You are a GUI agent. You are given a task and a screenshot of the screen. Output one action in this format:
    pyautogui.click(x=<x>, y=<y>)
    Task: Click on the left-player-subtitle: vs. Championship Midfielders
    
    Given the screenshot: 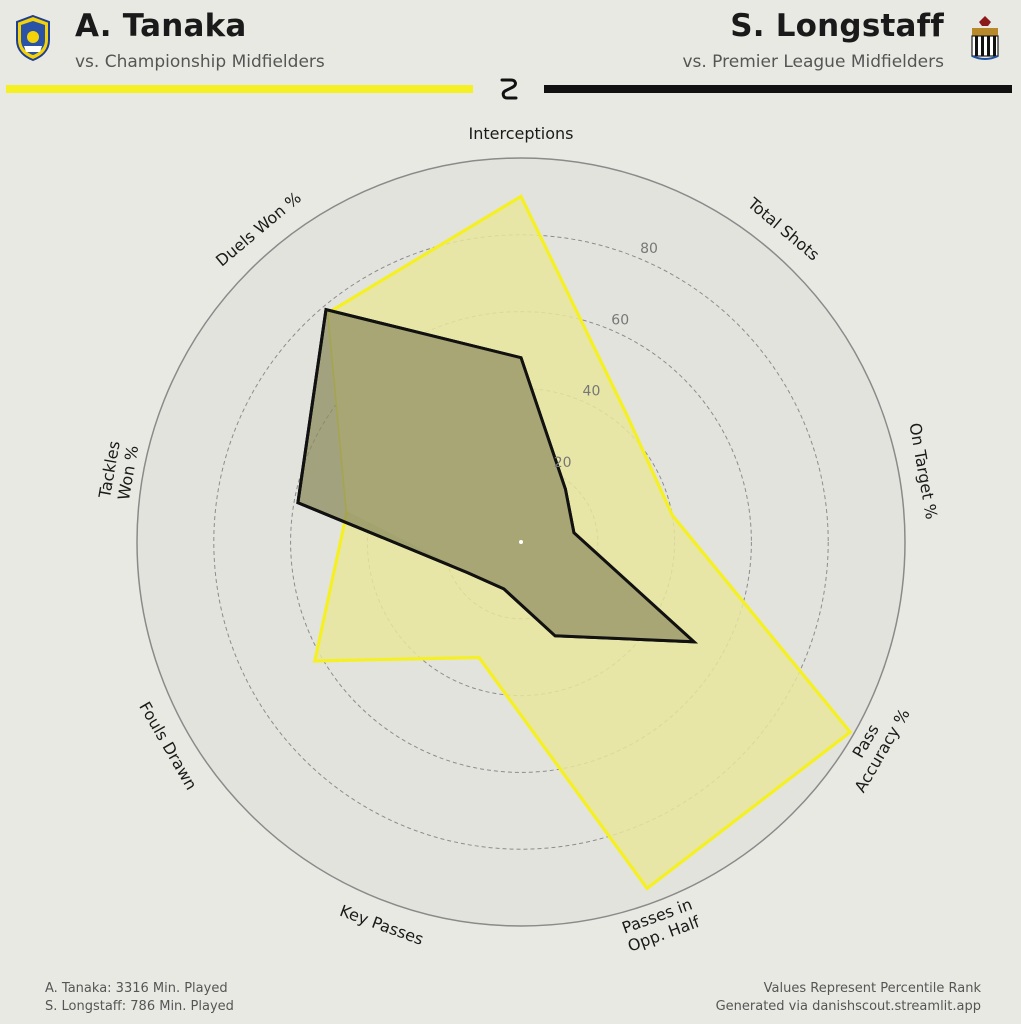 What is the action you would take?
    pyautogui.click(x=200, y=62)
    